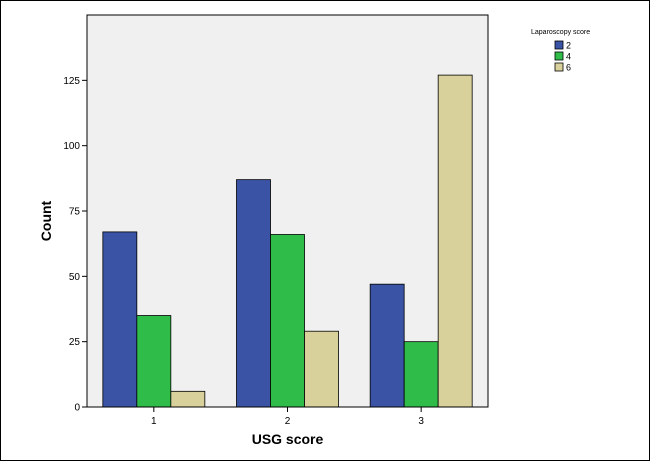  Describe the element at coordinates (421, 421) in the screenshot. I see `x-tick-label: 3` at that location.